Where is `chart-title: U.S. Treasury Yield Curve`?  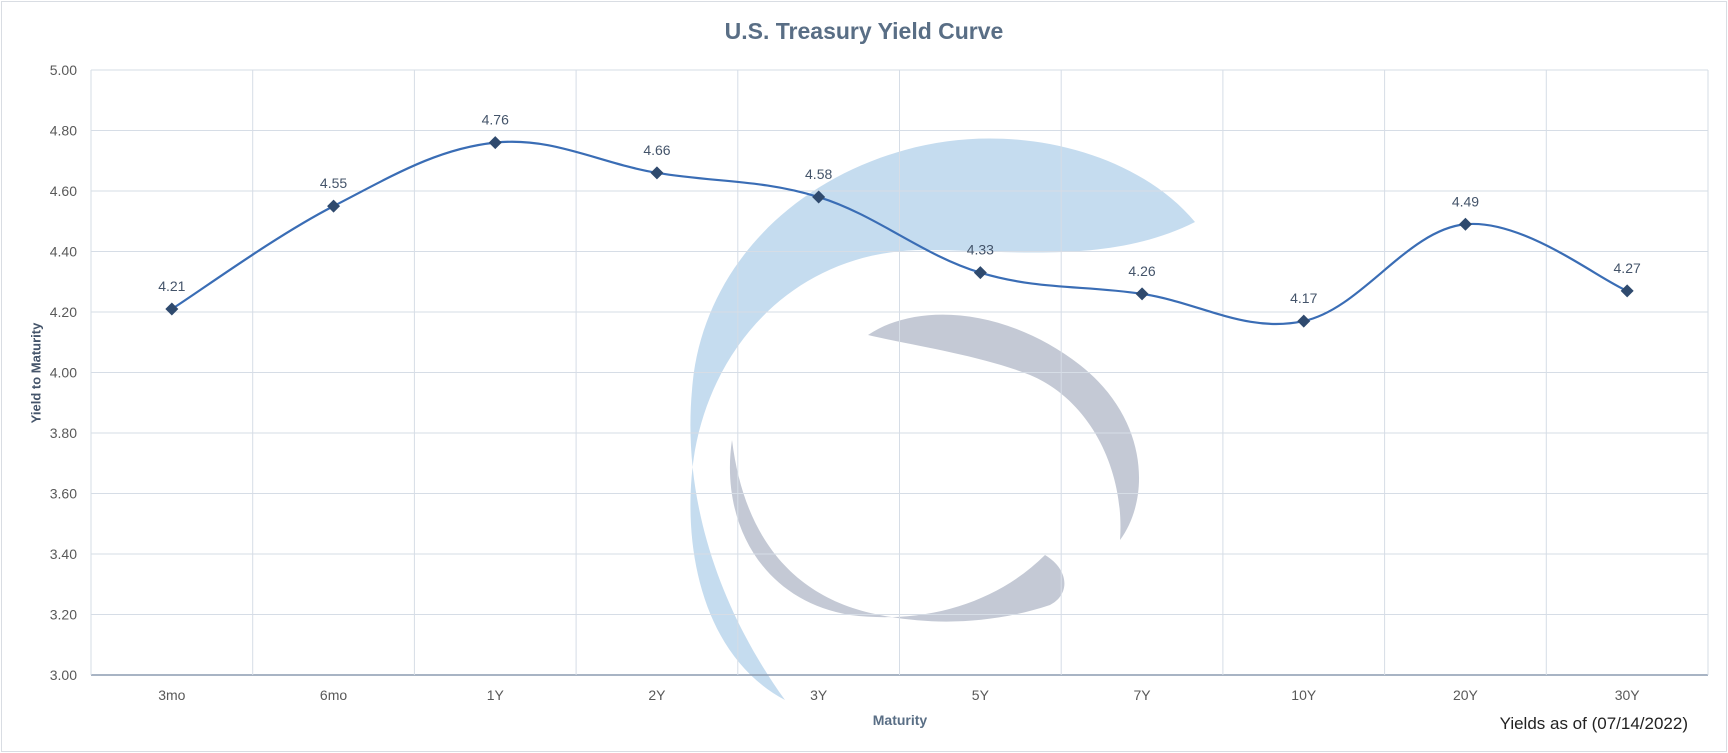 chart-title: U.S. Treasury Yield Curve is located at coordinates (864, 31).